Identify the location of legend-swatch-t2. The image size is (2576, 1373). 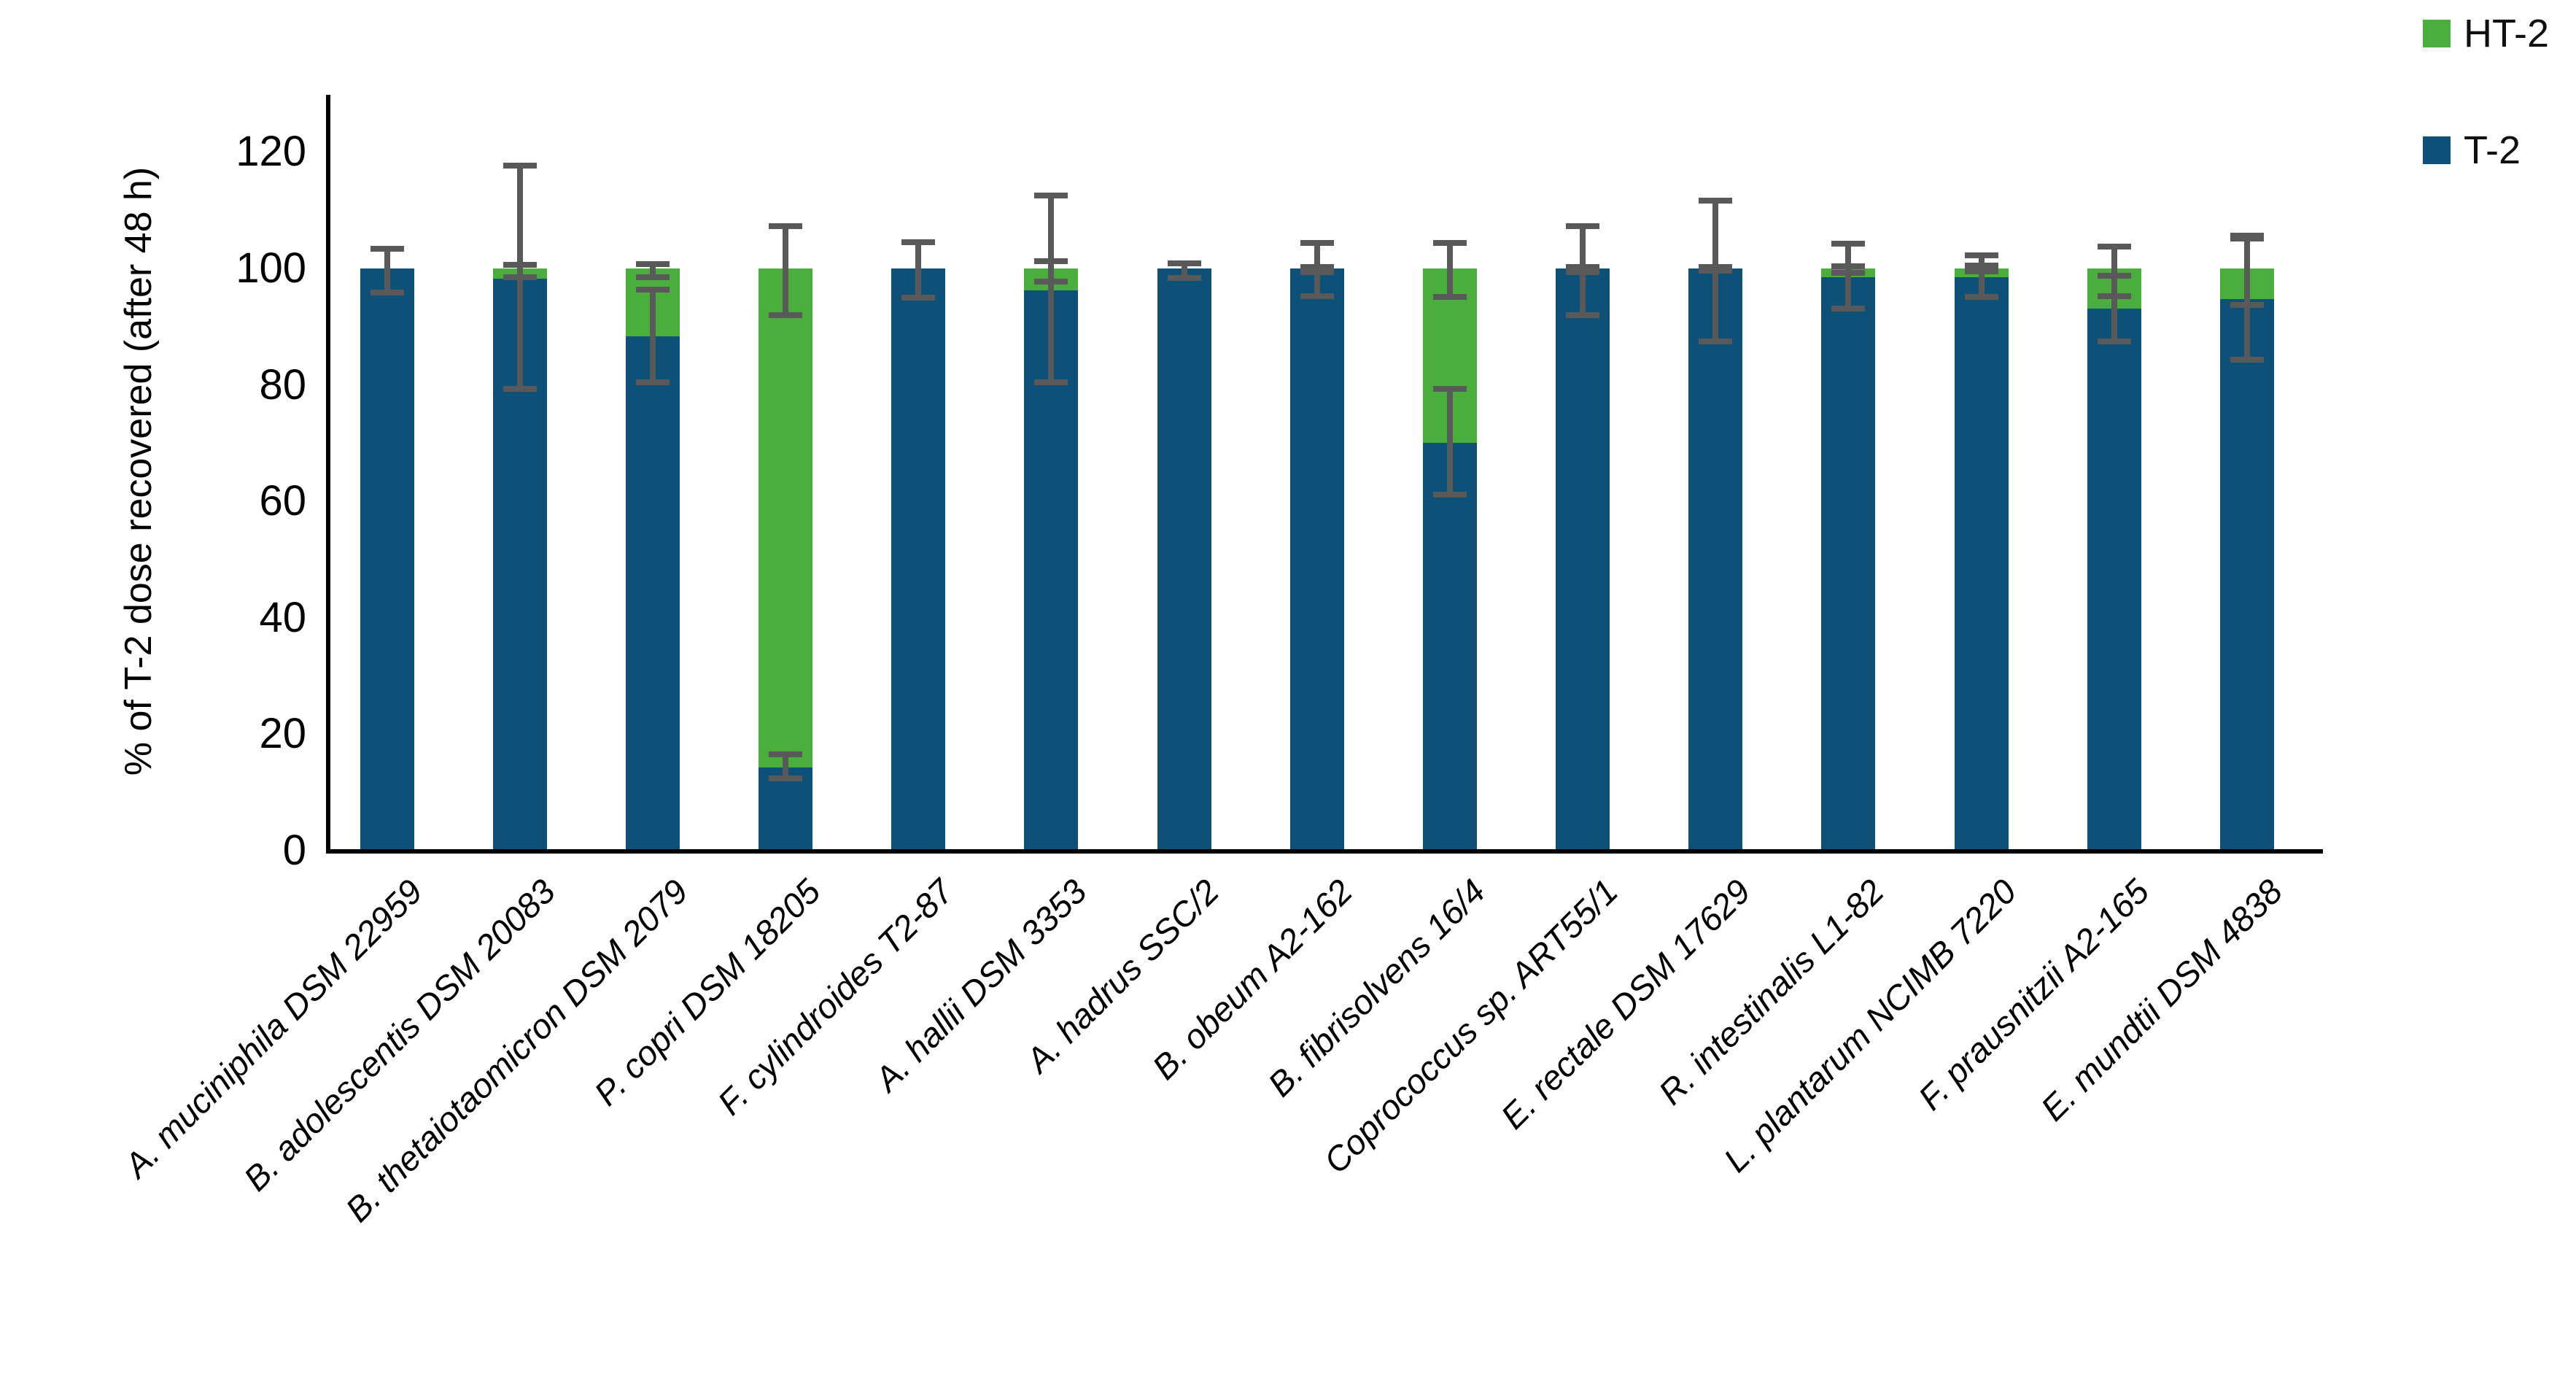
(2437, 150).